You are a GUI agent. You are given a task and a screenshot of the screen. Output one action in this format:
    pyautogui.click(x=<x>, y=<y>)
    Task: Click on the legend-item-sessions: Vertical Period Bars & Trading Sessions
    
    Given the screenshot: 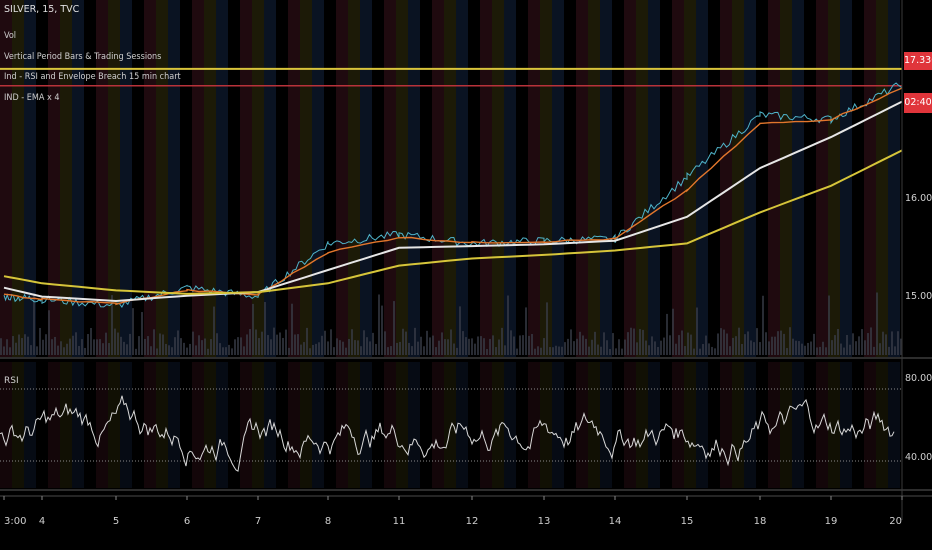 What is the action you would take?
    pyautogui.click(x=83, y=56)
    